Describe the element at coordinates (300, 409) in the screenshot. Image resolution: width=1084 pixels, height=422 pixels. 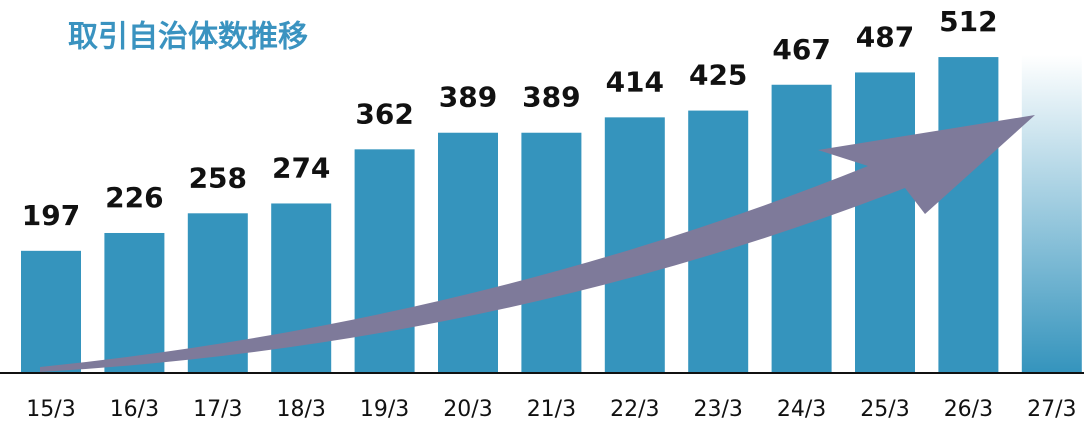
I see `x-tick-label: 18/3` at that location.